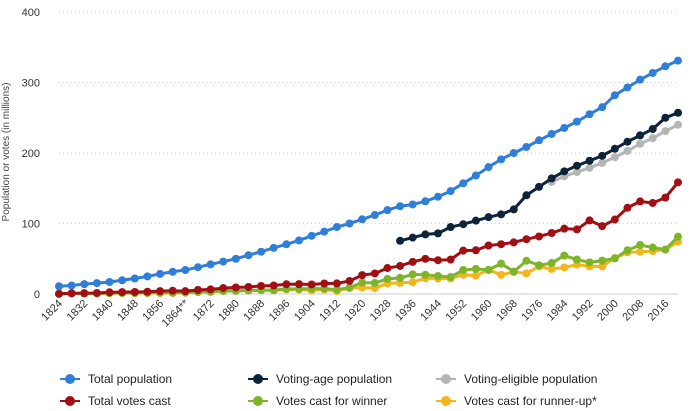 This screenshot has width=695, height=411. I want to click on legend-item-votes-cast-for-runner-up: Votes cast for runner-up*, so click(516, 401).